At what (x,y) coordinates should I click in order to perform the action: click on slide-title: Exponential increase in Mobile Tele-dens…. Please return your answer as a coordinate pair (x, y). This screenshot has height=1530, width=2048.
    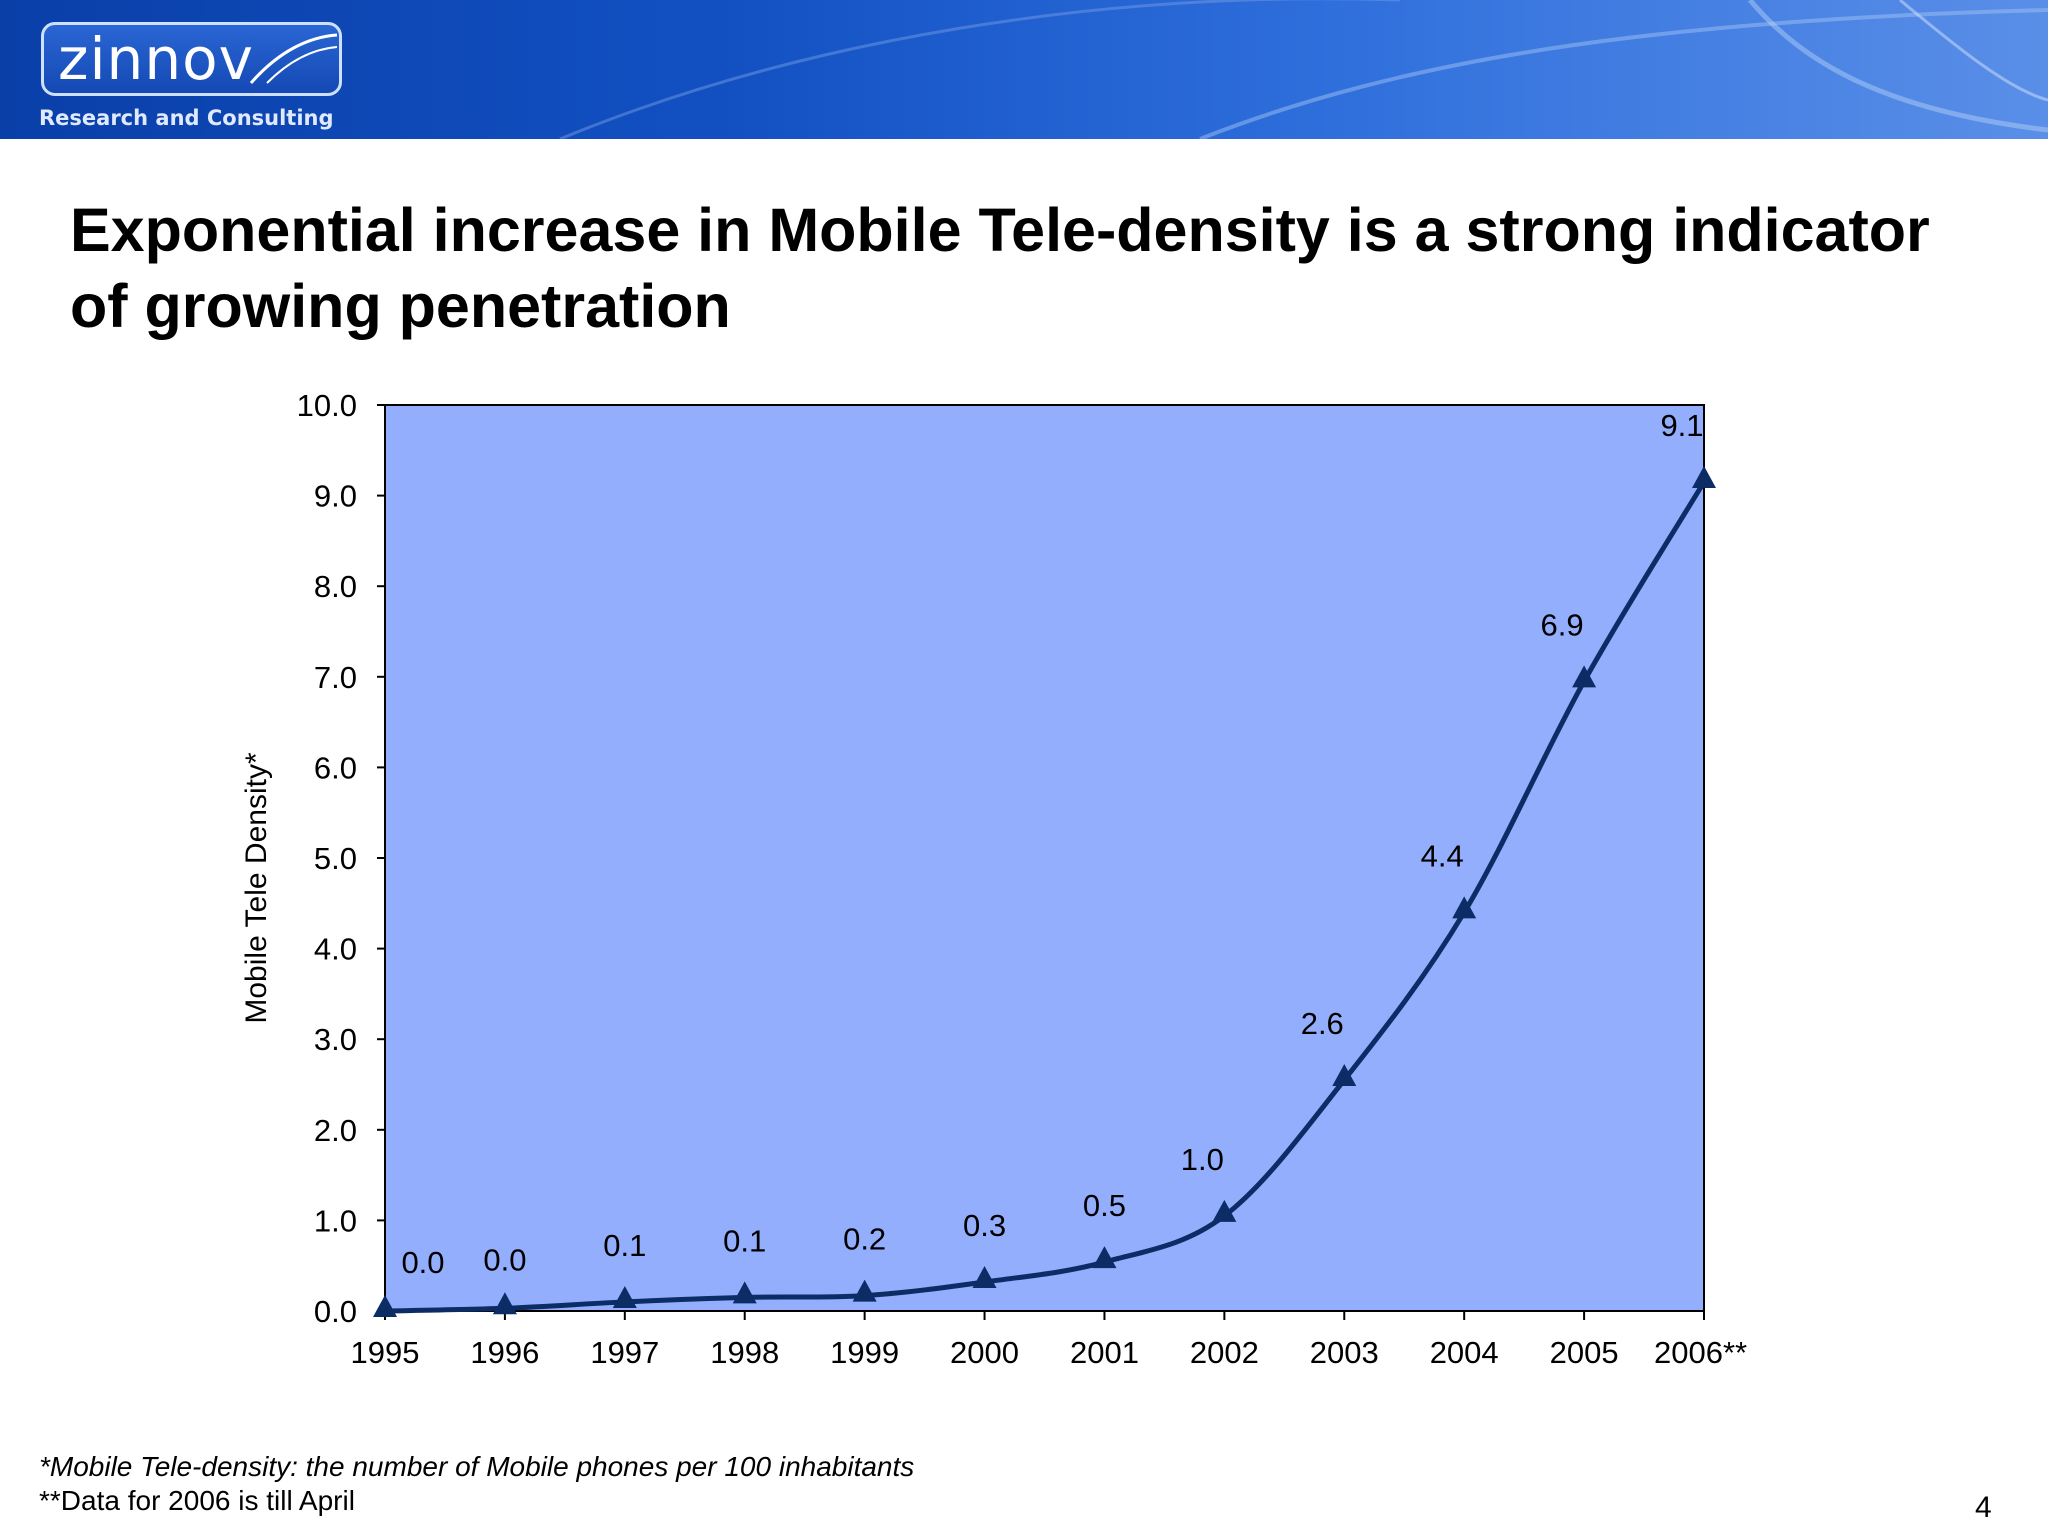
    Looking at the image, I should click on (1000, 268).